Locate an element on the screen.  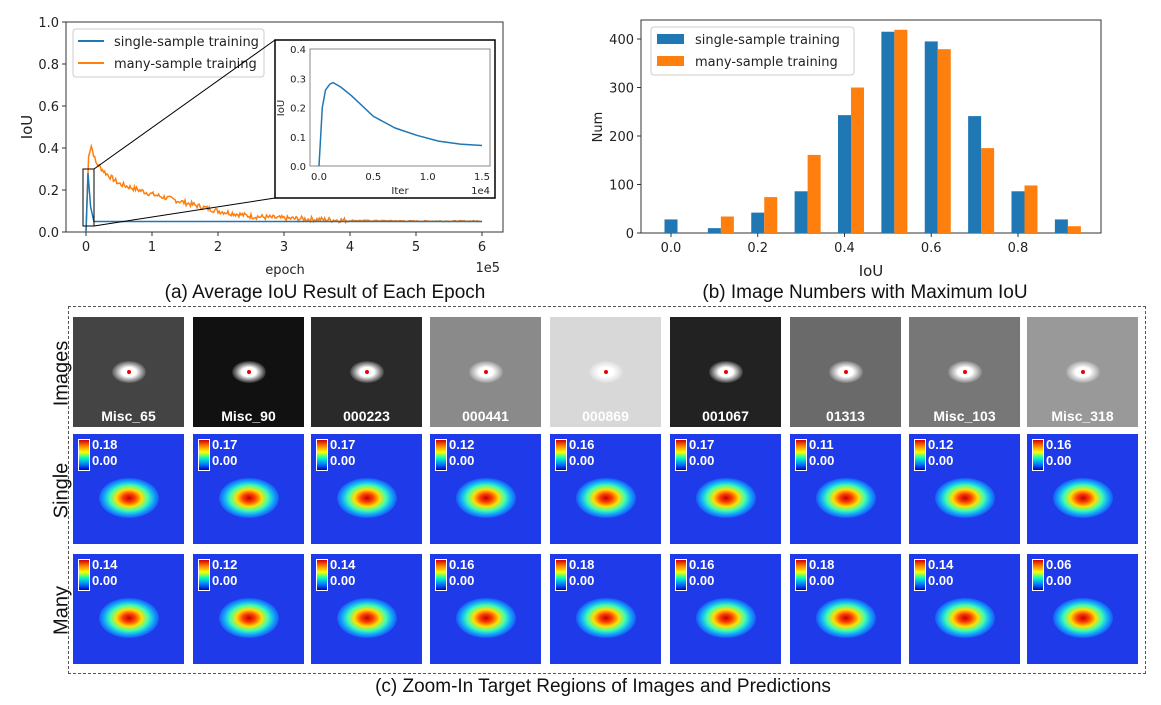
many-prediction-heatmap: 0.18 0.00 is located at coordinates (605, 609).